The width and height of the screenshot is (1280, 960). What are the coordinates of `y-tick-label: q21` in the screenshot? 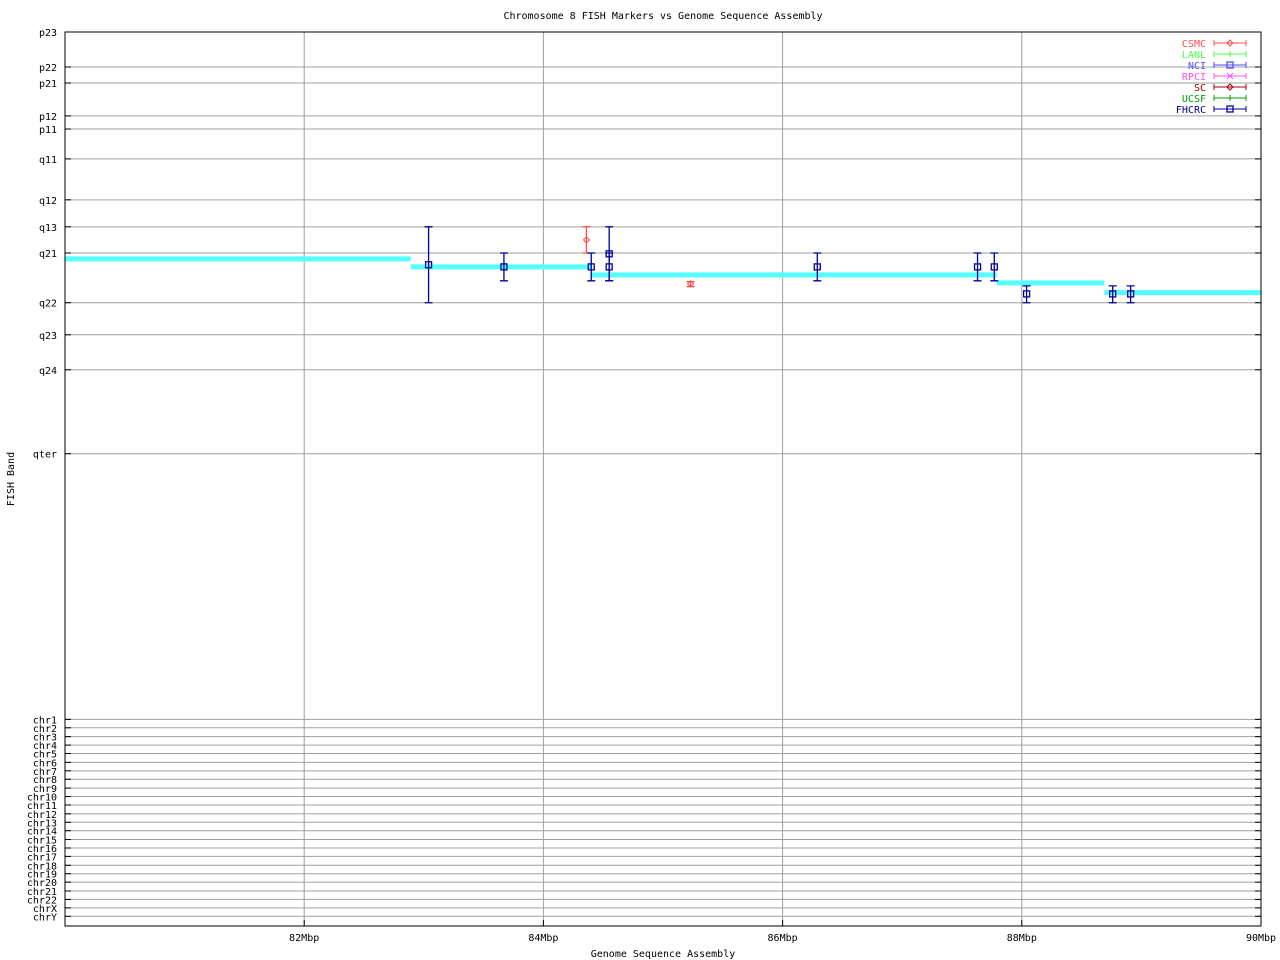 It's located at (48, 254).